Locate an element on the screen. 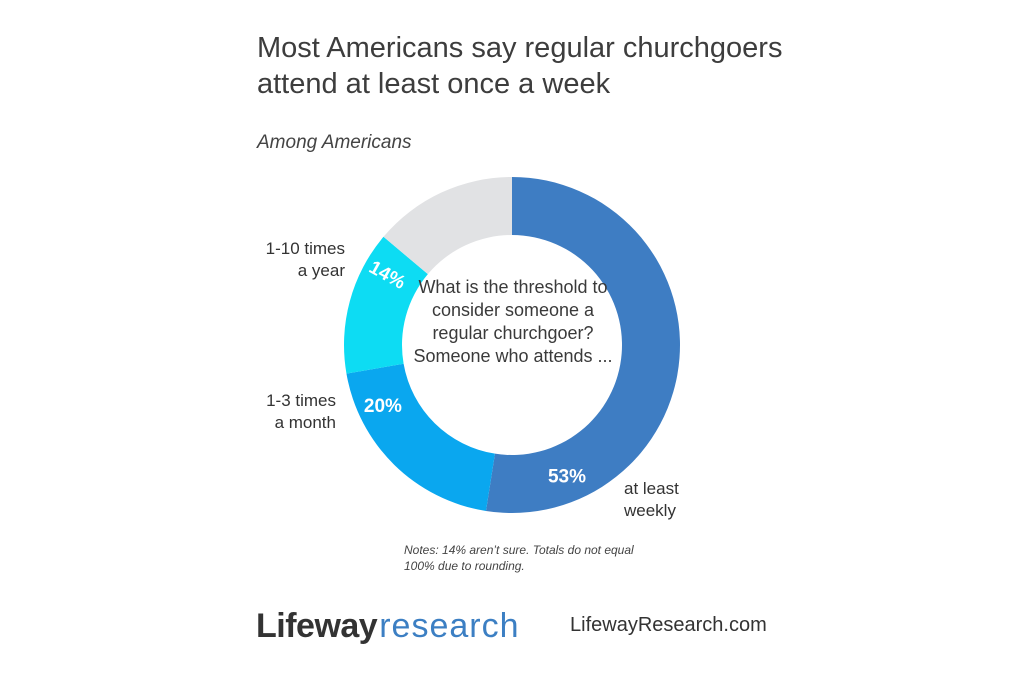 The height and width of the screenshot is (684, 1025). slice-at-least-weekly is located at coordinates (582, 345).